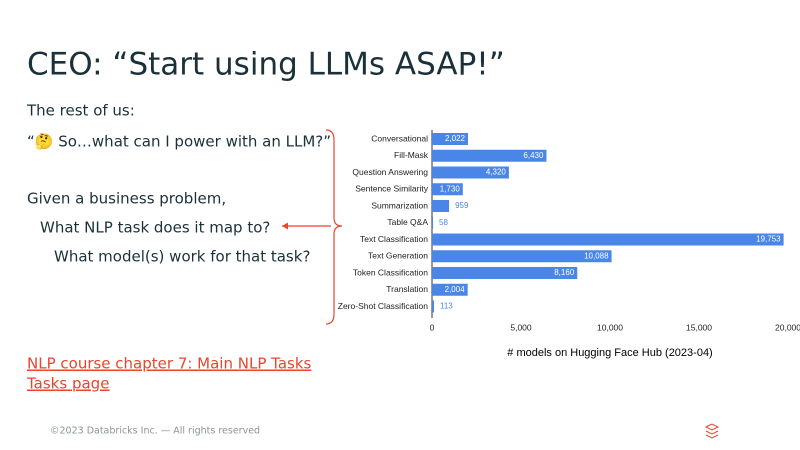  I want to click on value-label: 58, so click(443, 222).